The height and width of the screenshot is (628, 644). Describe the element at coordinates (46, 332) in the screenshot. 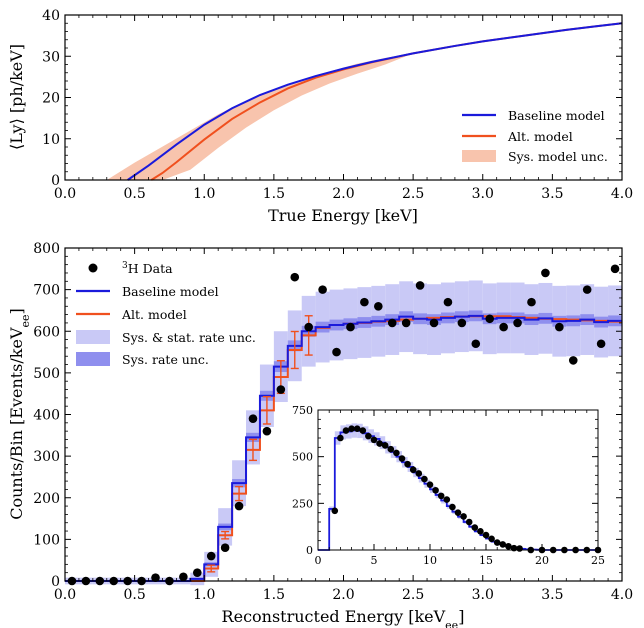

I see `bottom-y-tick-label: 600` at that location.